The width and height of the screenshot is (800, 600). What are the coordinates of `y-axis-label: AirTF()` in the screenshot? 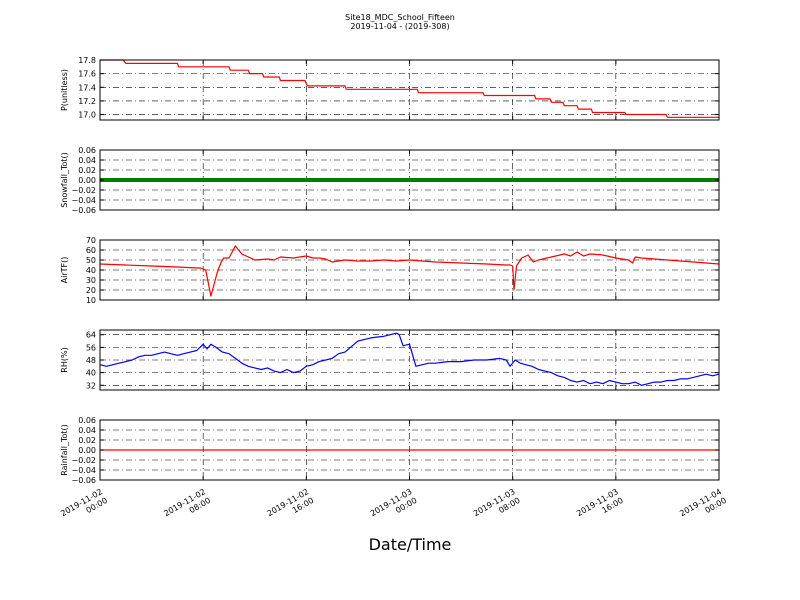 It's located at (64, 270).